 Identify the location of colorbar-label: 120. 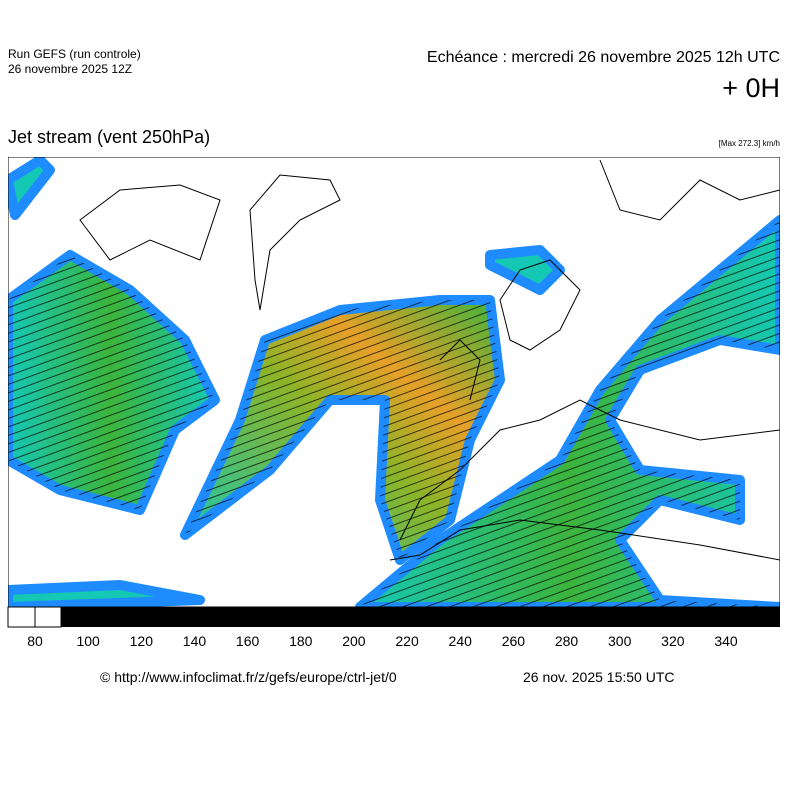
(142, 641).